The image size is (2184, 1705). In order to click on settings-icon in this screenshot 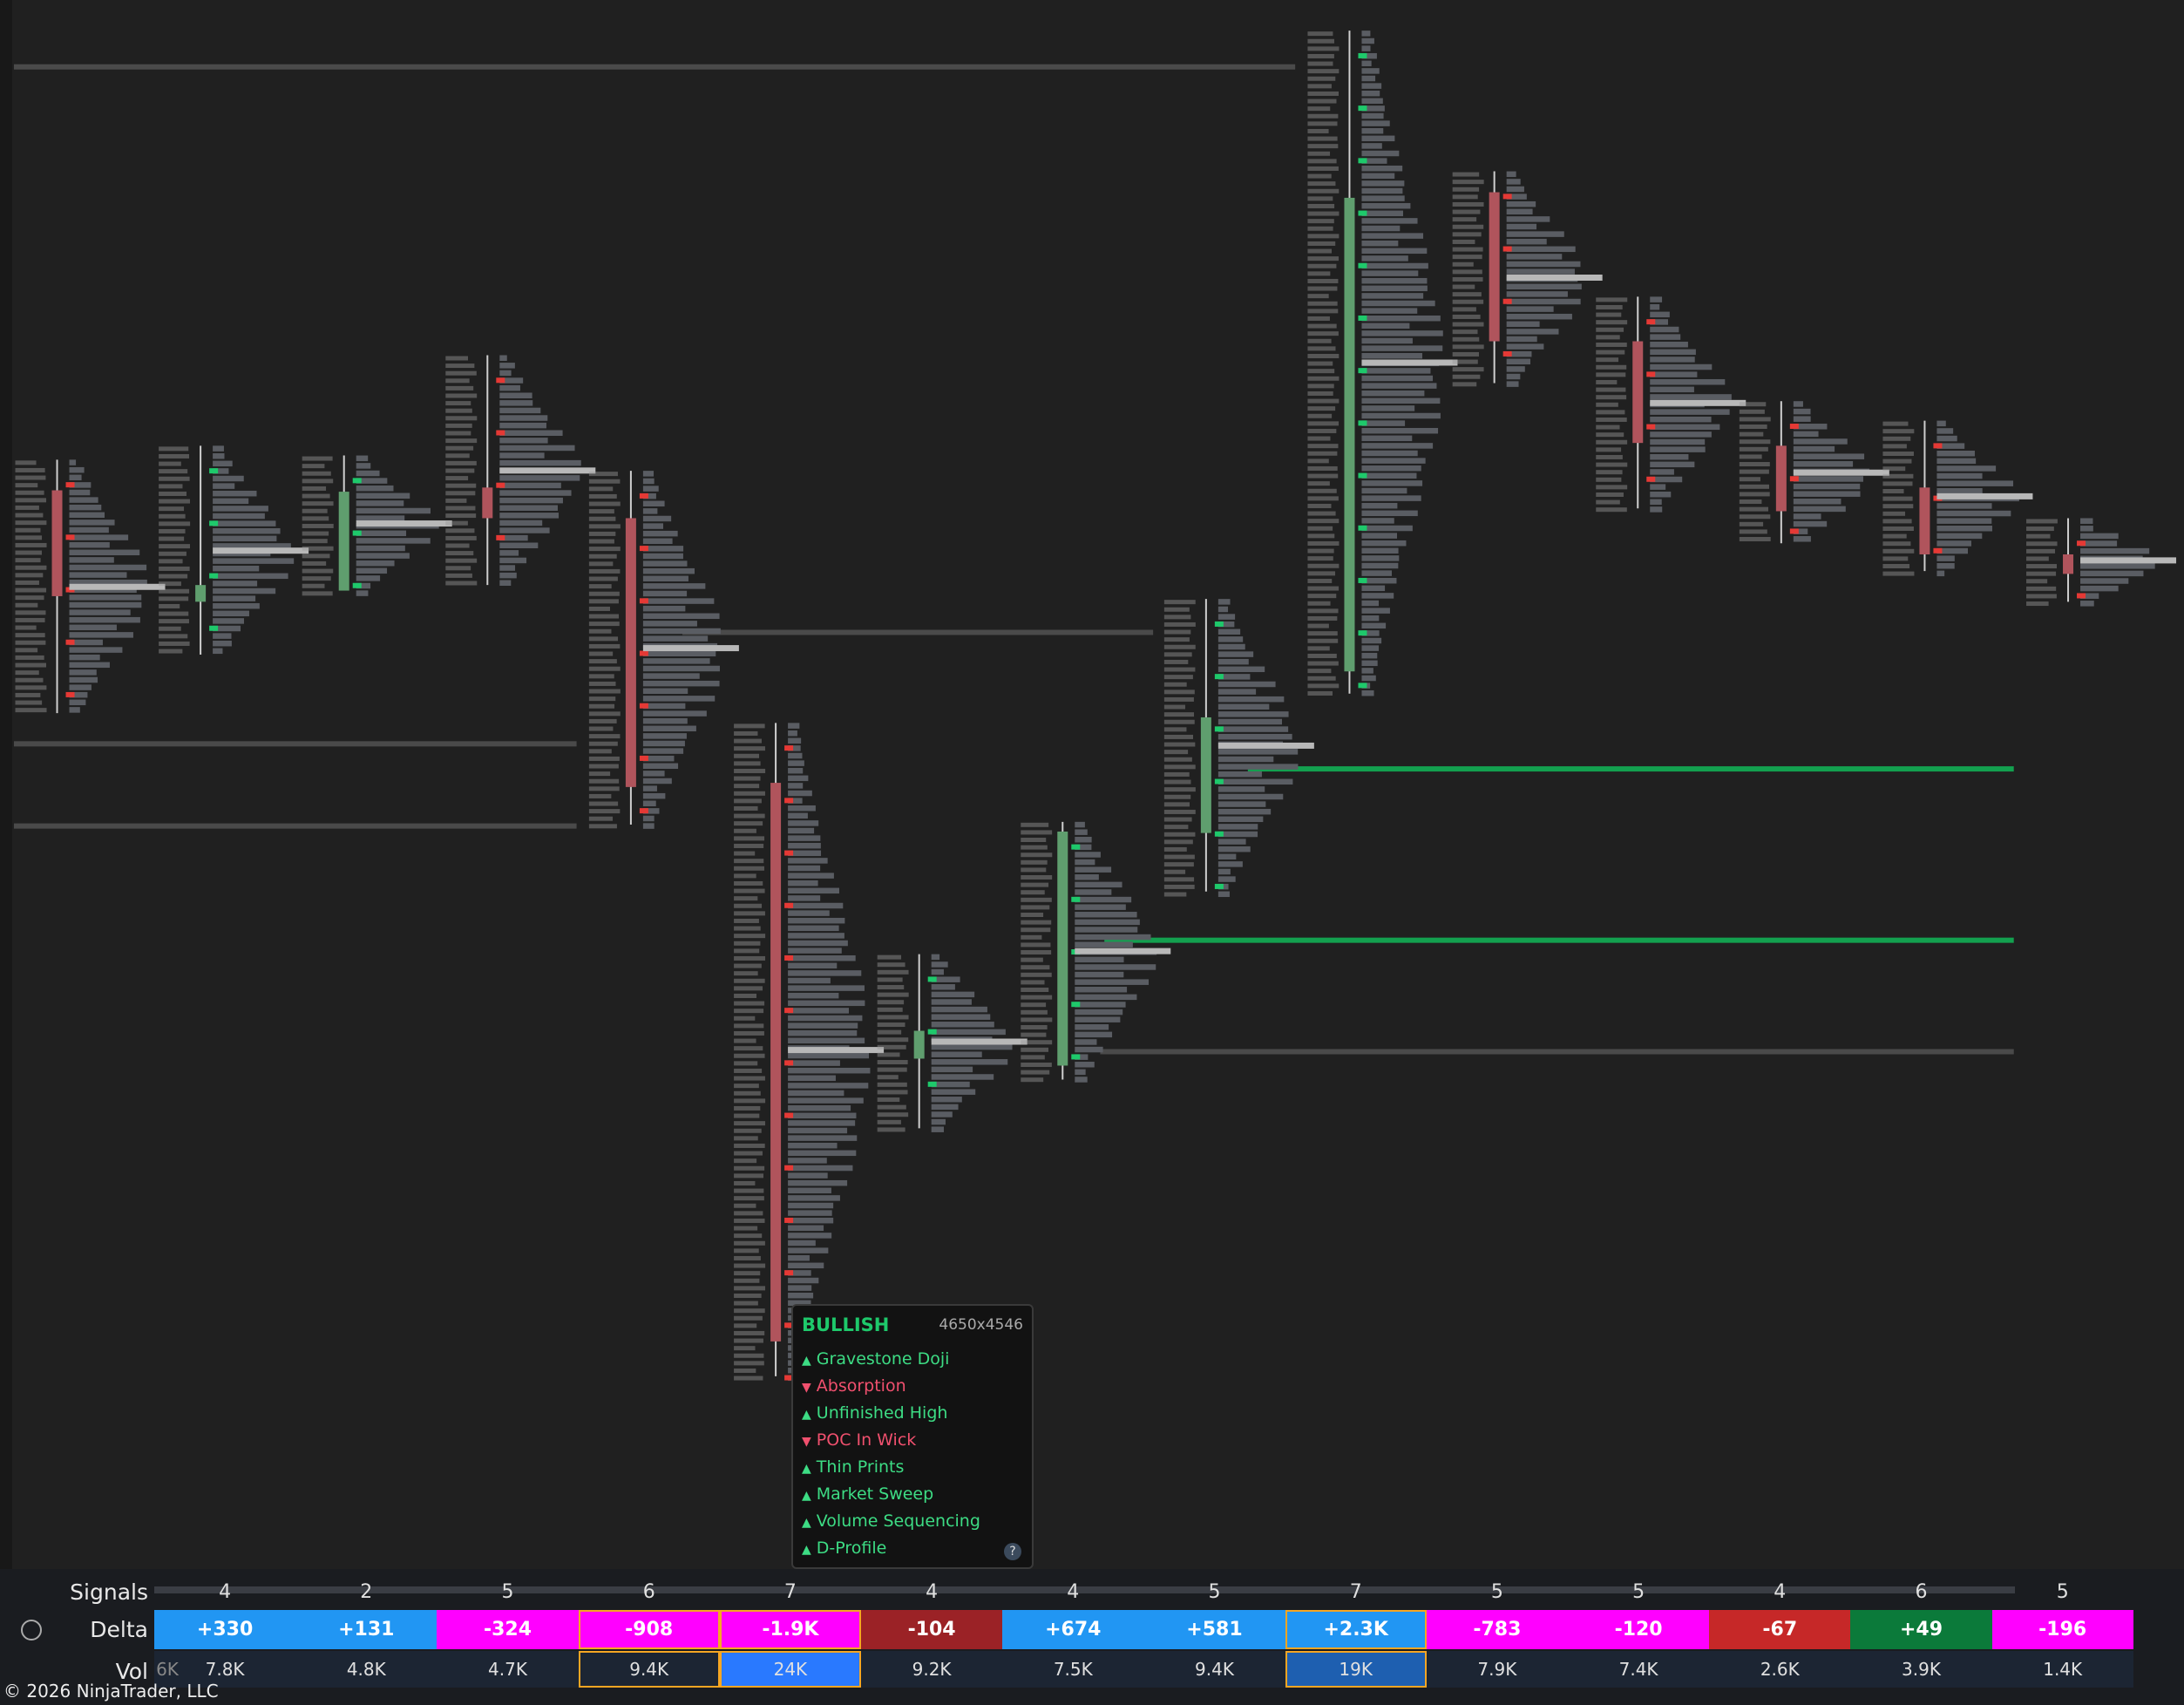, I will do `click(31, 1630)`.